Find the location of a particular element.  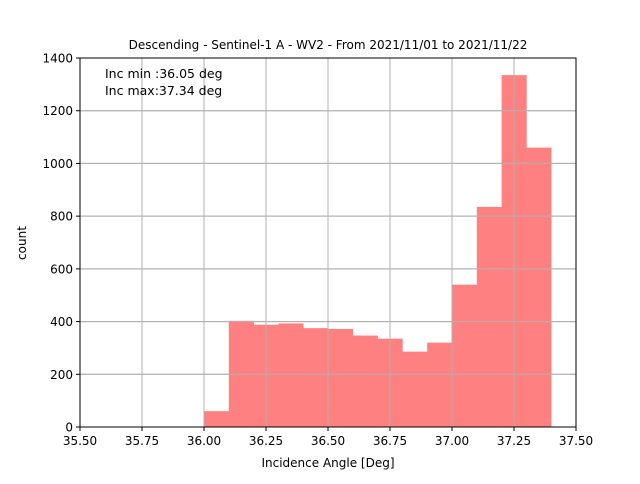

y-tick-label: 0 is located at coordinates (69, 428).